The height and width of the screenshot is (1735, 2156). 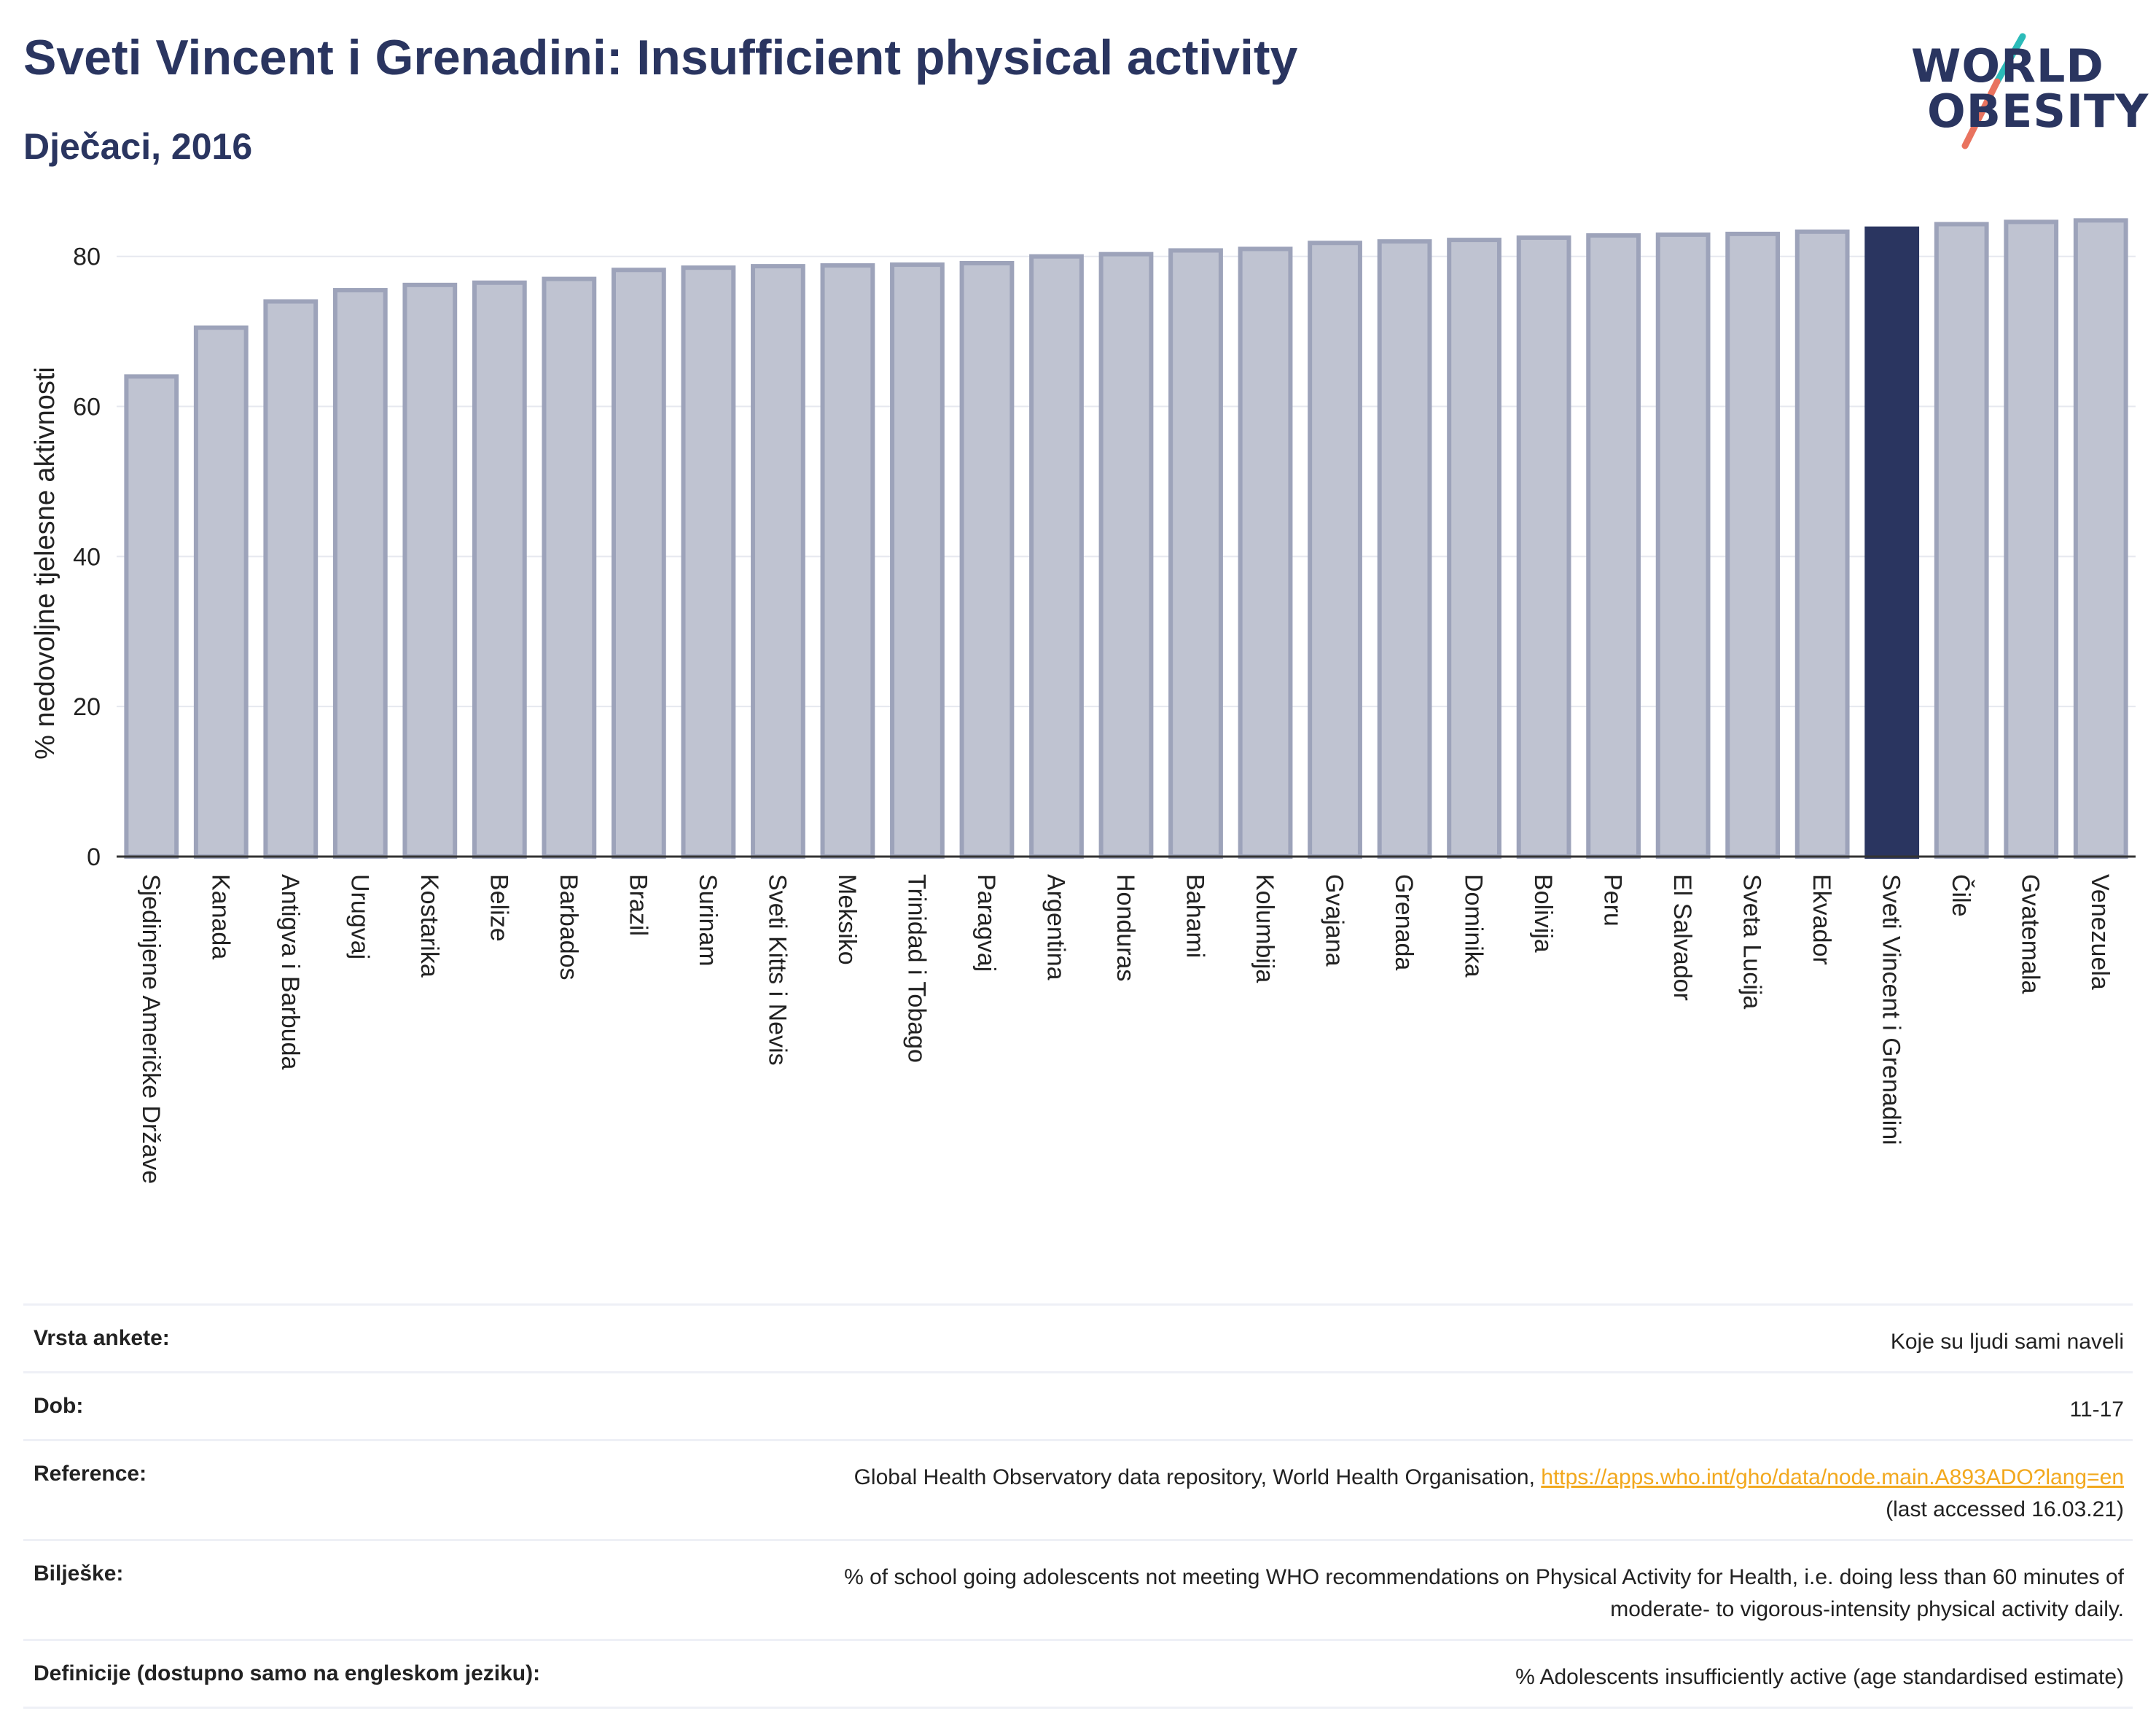 I want to click on x-tick-label: Sveti Vincent i Grenadini, so click(x=1892, y=1010).